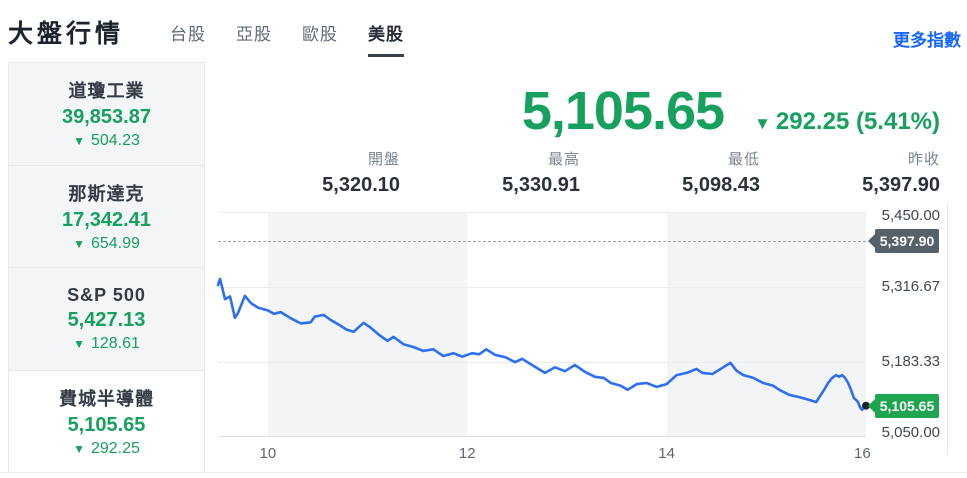 The height and width of the screenshot is (478, 967). What do you see at coordinates (927, 40) in the screenshot?
I see `more-indices-link: 更多指數` at bounding box center [927, 40].